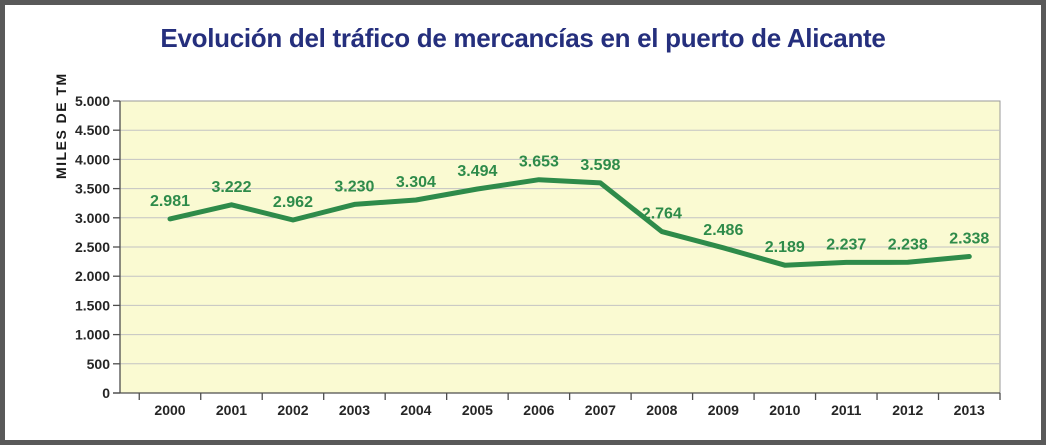 The image size is (1046, 445). What do you see at coordinates (61, 125) in the screenshot?
I see `y-axis-title: MILES DE TM` at bounding box center [61, 125].